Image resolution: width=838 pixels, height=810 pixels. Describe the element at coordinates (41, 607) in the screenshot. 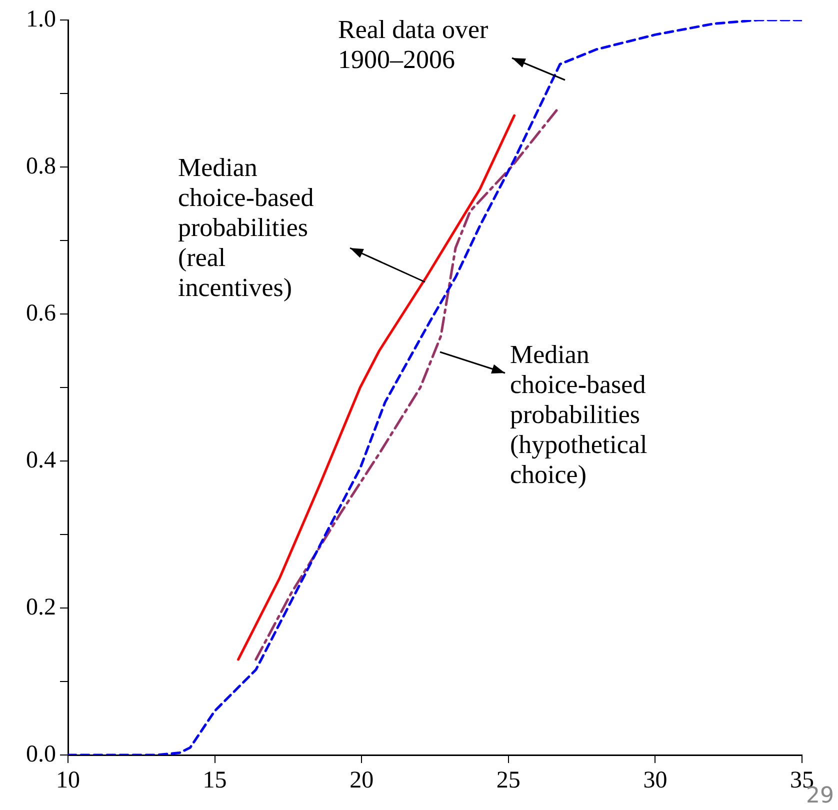

I see `y-tick-label: 0.2` at that location.